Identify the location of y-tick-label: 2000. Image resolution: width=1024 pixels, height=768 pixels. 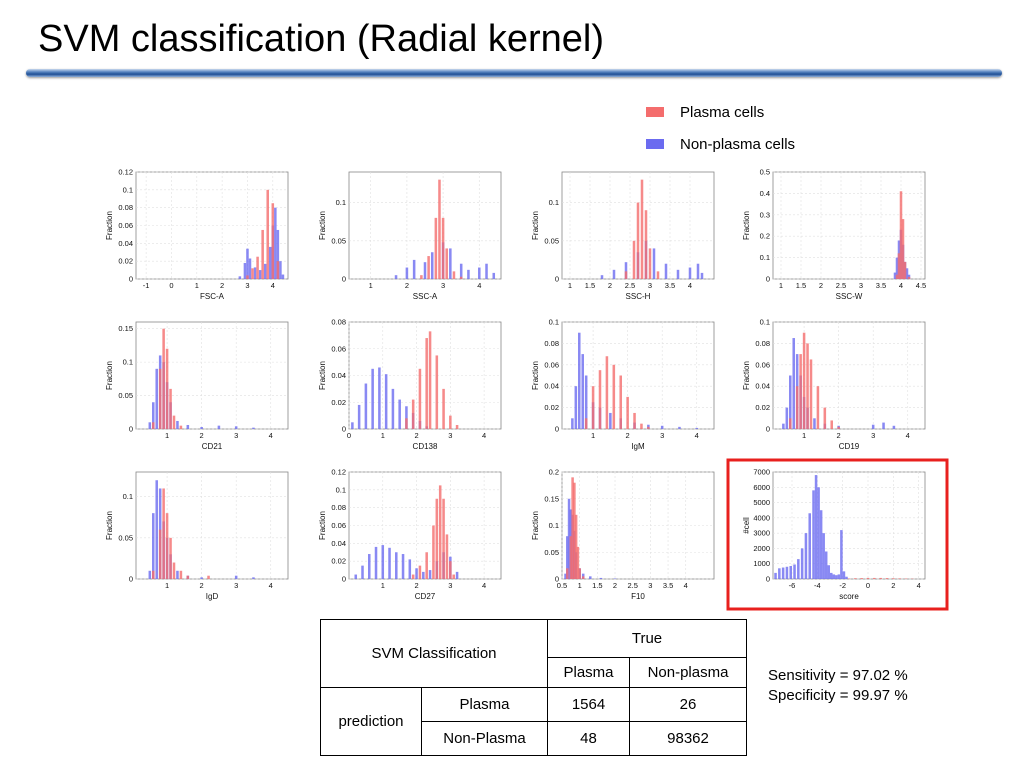
(761, 548).